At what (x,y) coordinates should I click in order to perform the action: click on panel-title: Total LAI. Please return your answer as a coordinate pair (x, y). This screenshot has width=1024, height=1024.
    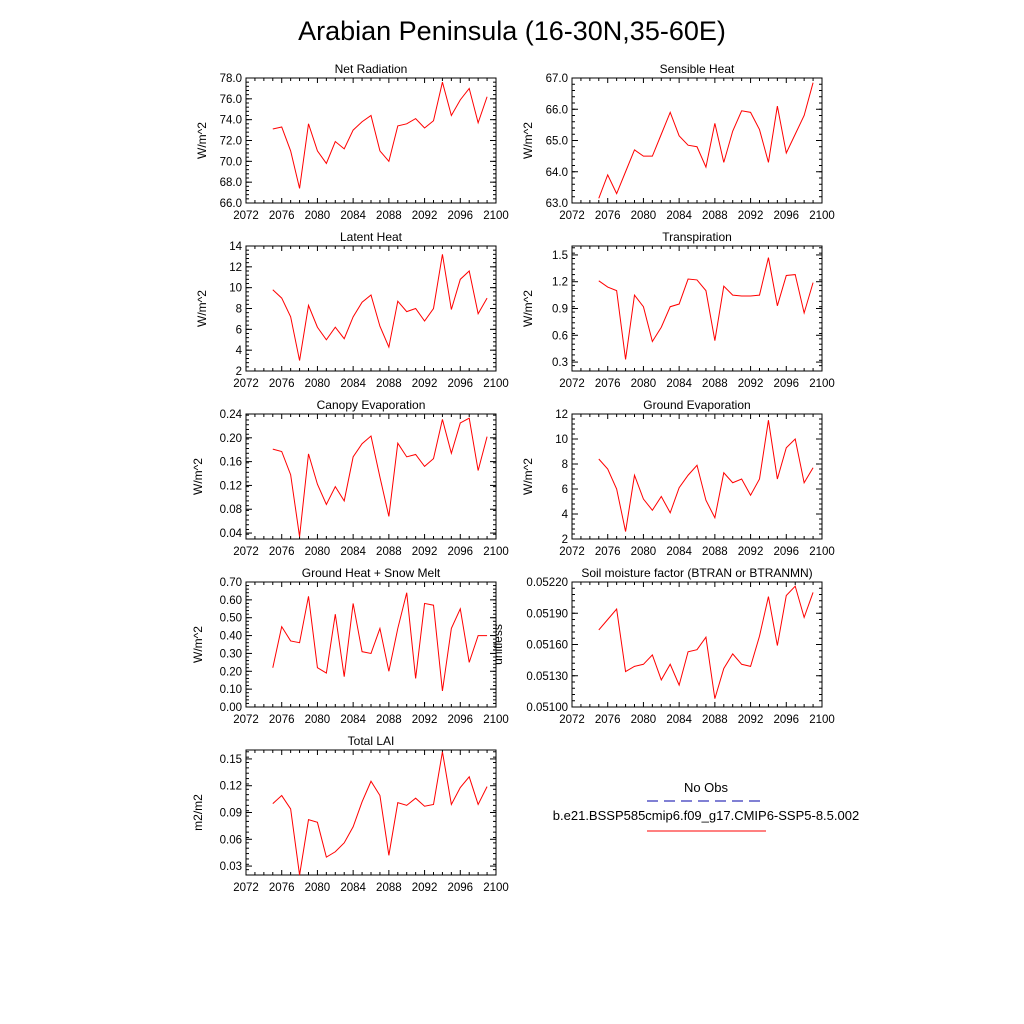
    Looking at the image, I should click on (371, 741).